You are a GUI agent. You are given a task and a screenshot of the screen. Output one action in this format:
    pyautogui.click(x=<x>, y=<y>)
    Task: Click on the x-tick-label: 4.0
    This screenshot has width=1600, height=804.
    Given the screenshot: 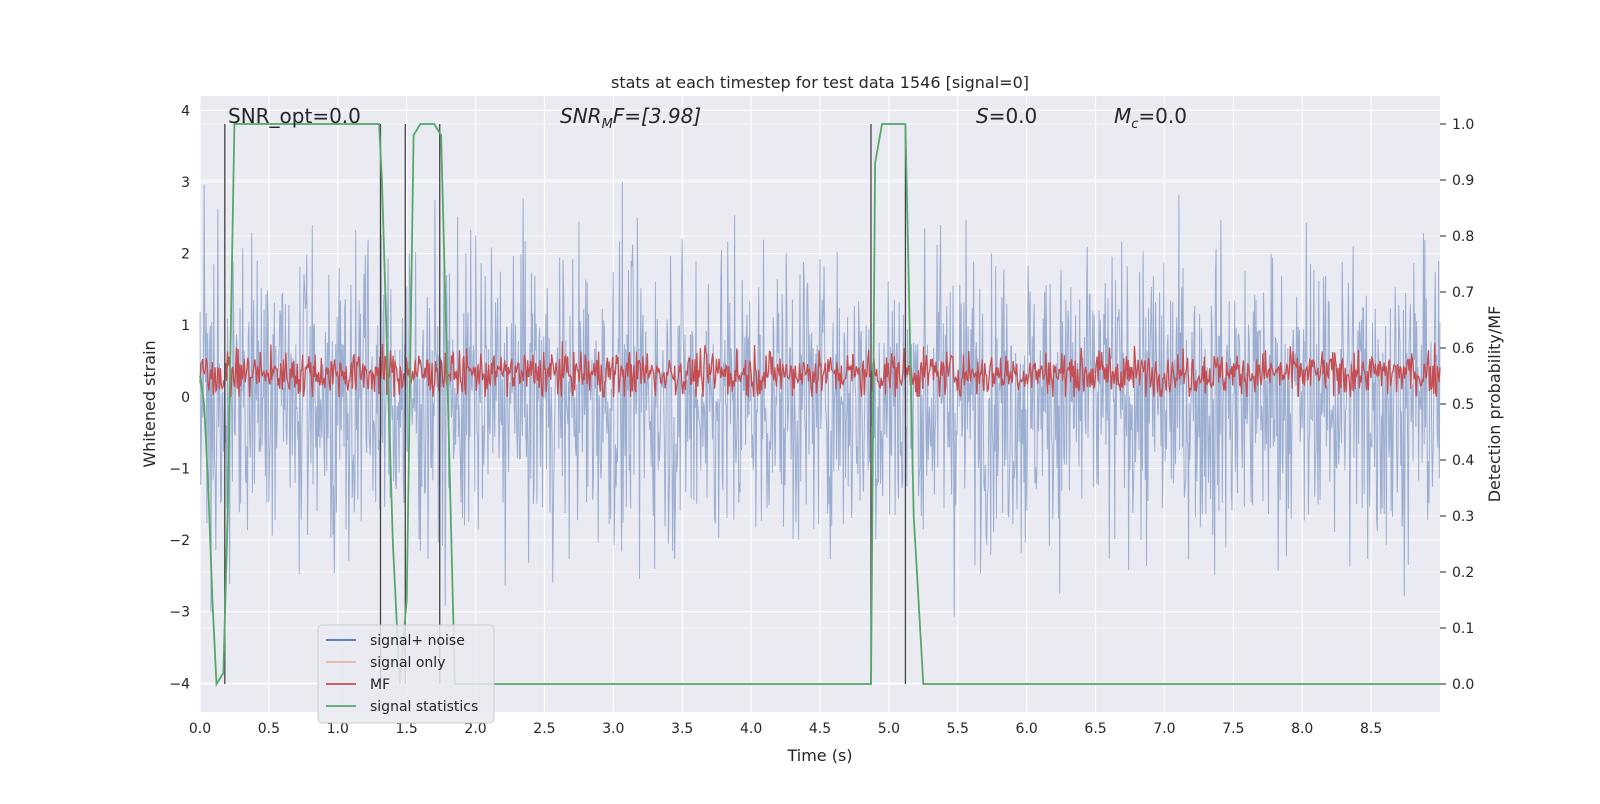 What is the action you would take?
    pyautogui.click(x=751, y=729)
    